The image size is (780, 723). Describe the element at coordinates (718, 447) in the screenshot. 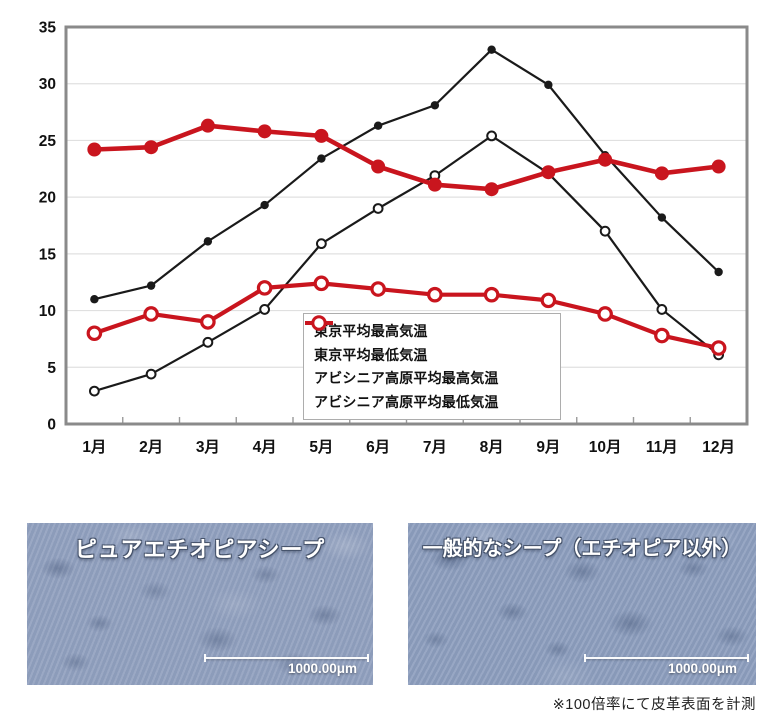

I see `x-tick-label: 12月` at that location.